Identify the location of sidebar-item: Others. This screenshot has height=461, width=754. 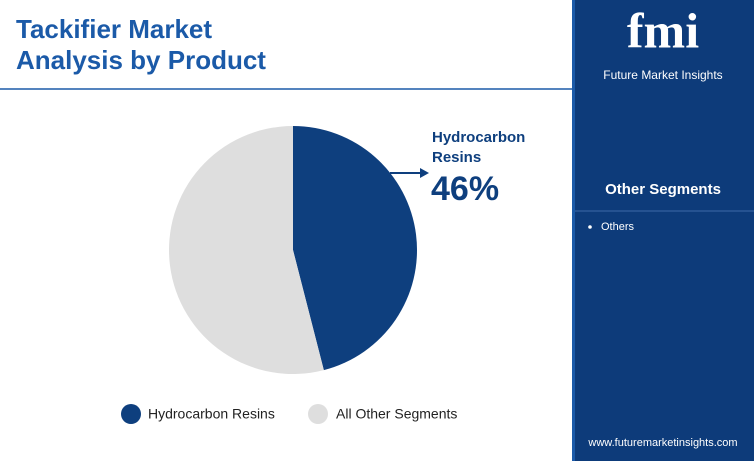
(618, 227).